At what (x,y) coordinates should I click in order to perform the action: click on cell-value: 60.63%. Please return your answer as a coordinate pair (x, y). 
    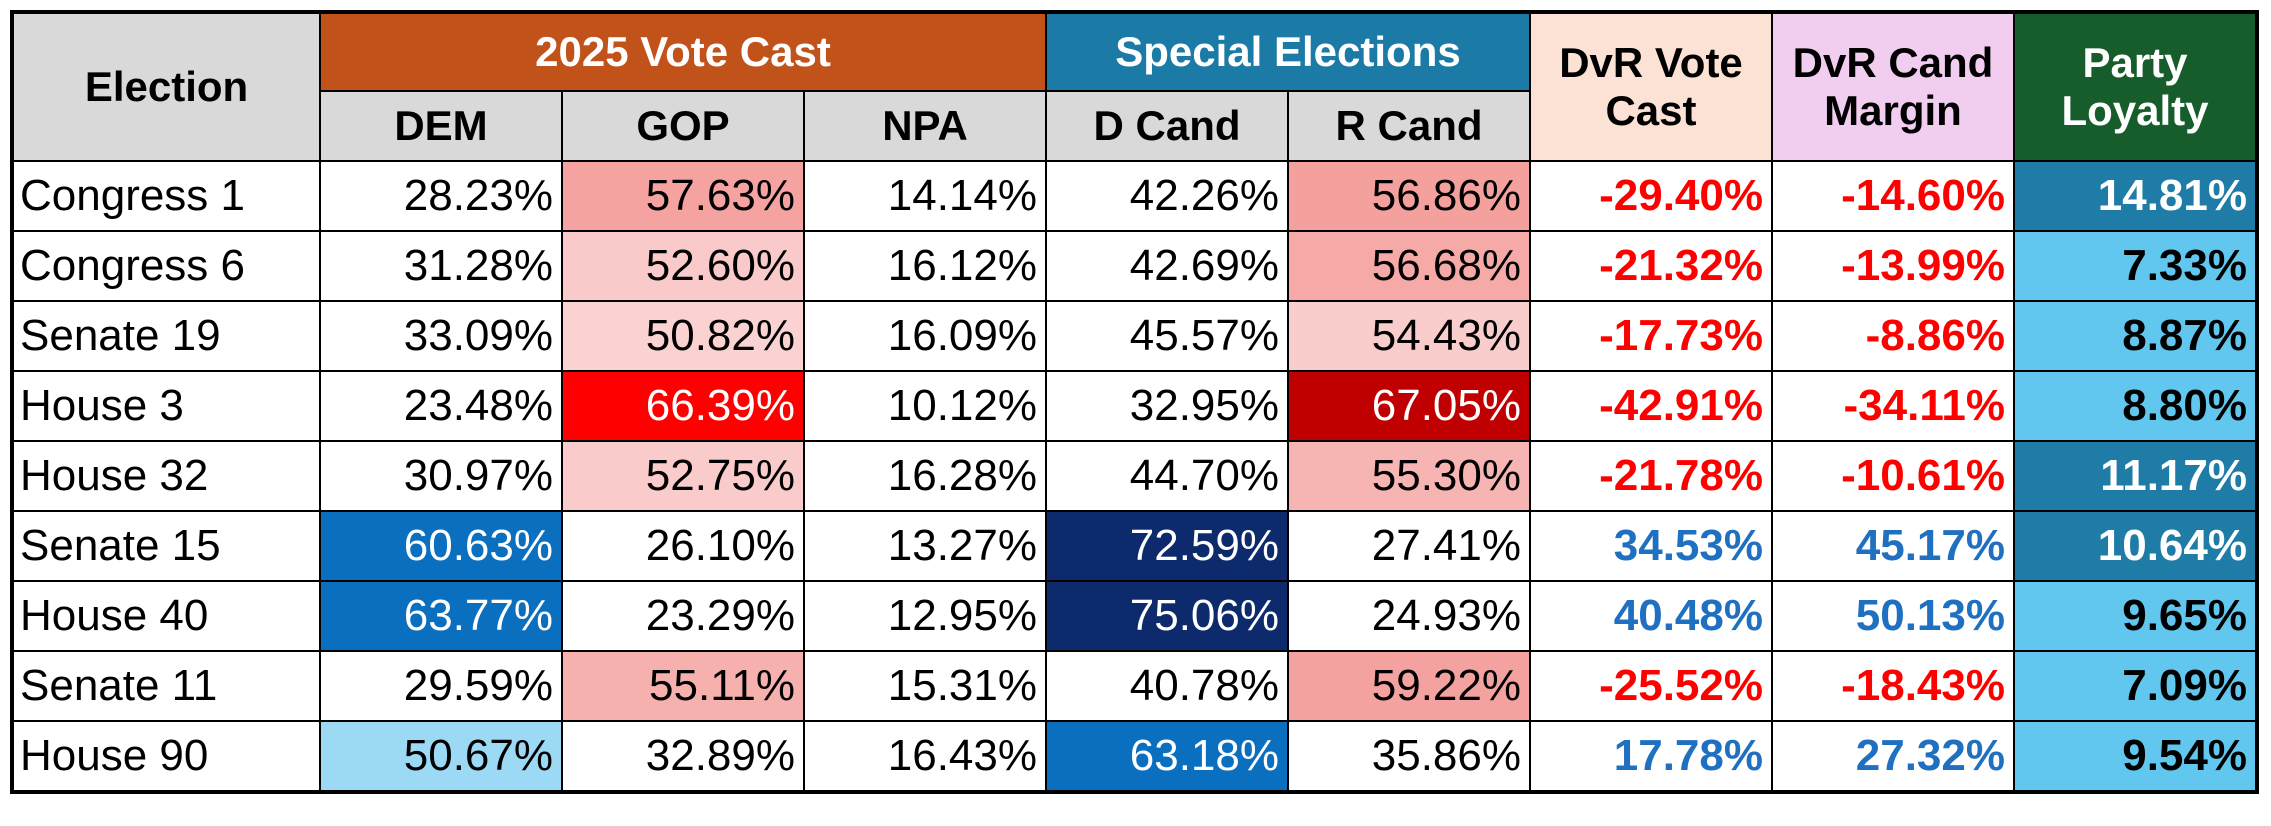
    Looking at the image, I should click on (441, 546).